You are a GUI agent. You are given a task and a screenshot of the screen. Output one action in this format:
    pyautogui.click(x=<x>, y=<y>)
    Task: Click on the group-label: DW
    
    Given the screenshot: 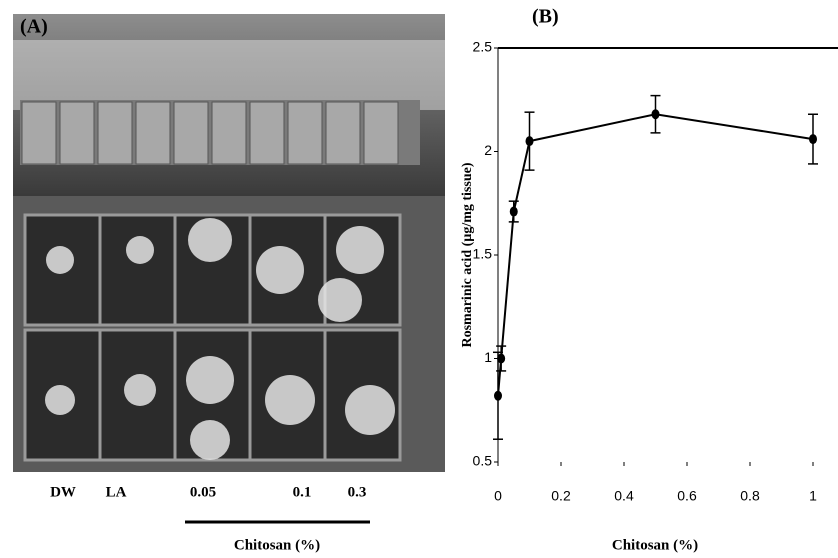 What is the action you would take?
    pyautogui.click(x=63, y=492)
    